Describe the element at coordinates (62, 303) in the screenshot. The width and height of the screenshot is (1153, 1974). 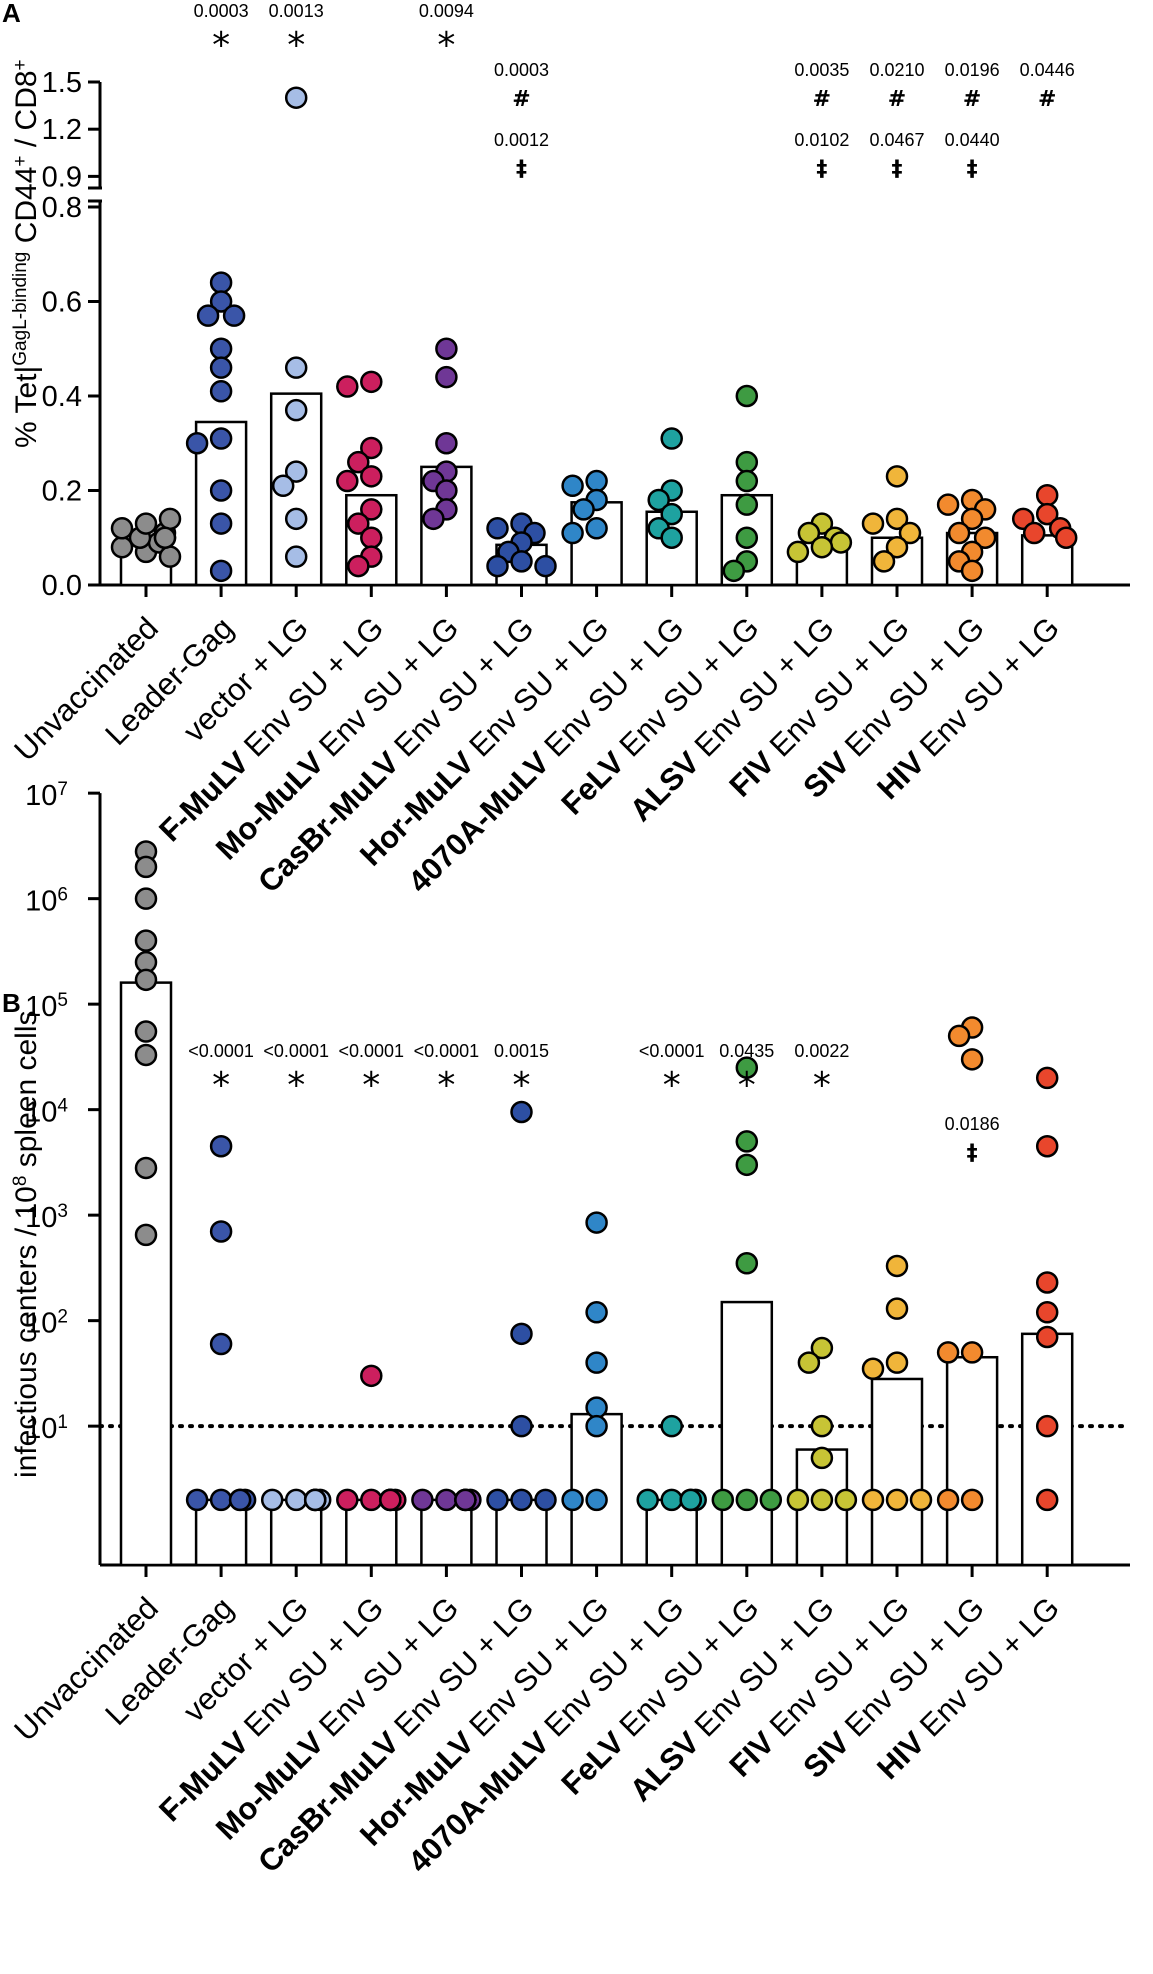
I see `panel-a-y-tick-label: 0.6` at that location.